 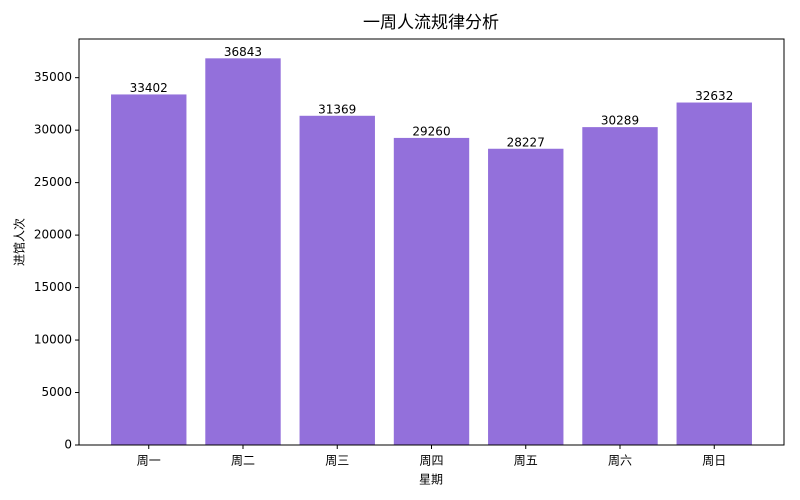 What do you see at coordinates (149, 461) in the screenshot?
I see `x-tick-label: 周一` at bounding box center [149, 461].